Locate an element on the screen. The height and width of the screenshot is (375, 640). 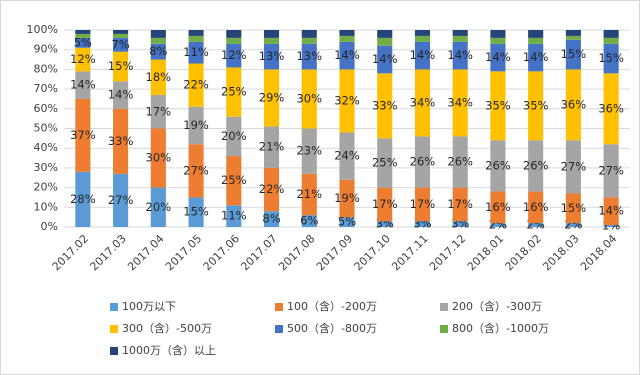
data-label: 36% is located at coordinates (611, 108).